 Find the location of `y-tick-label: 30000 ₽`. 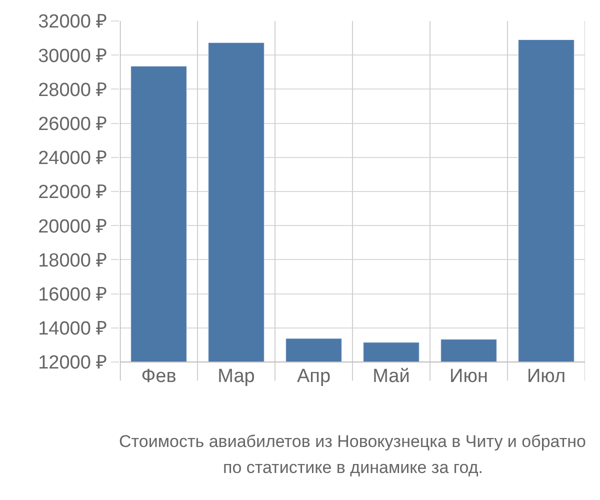

y-tick-label: 30000 ₽ is located at coordinates (73, 56).